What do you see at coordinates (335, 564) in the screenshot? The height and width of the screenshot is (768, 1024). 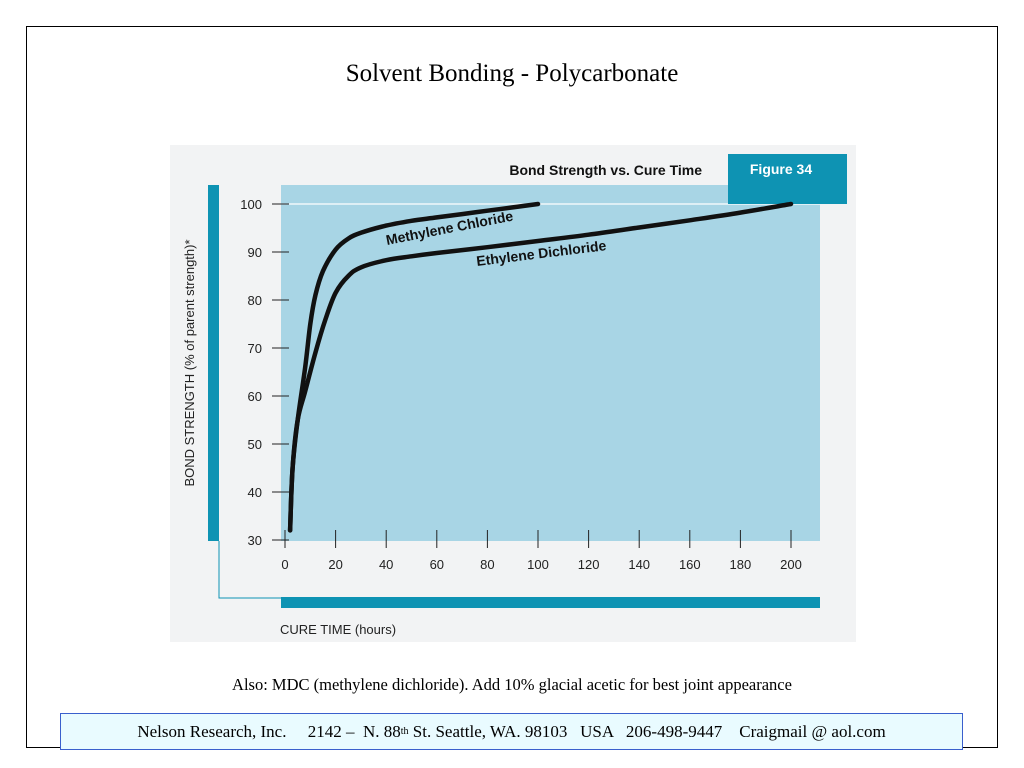 I see `x-tick-label: 20` at bounding box center [335, 564].